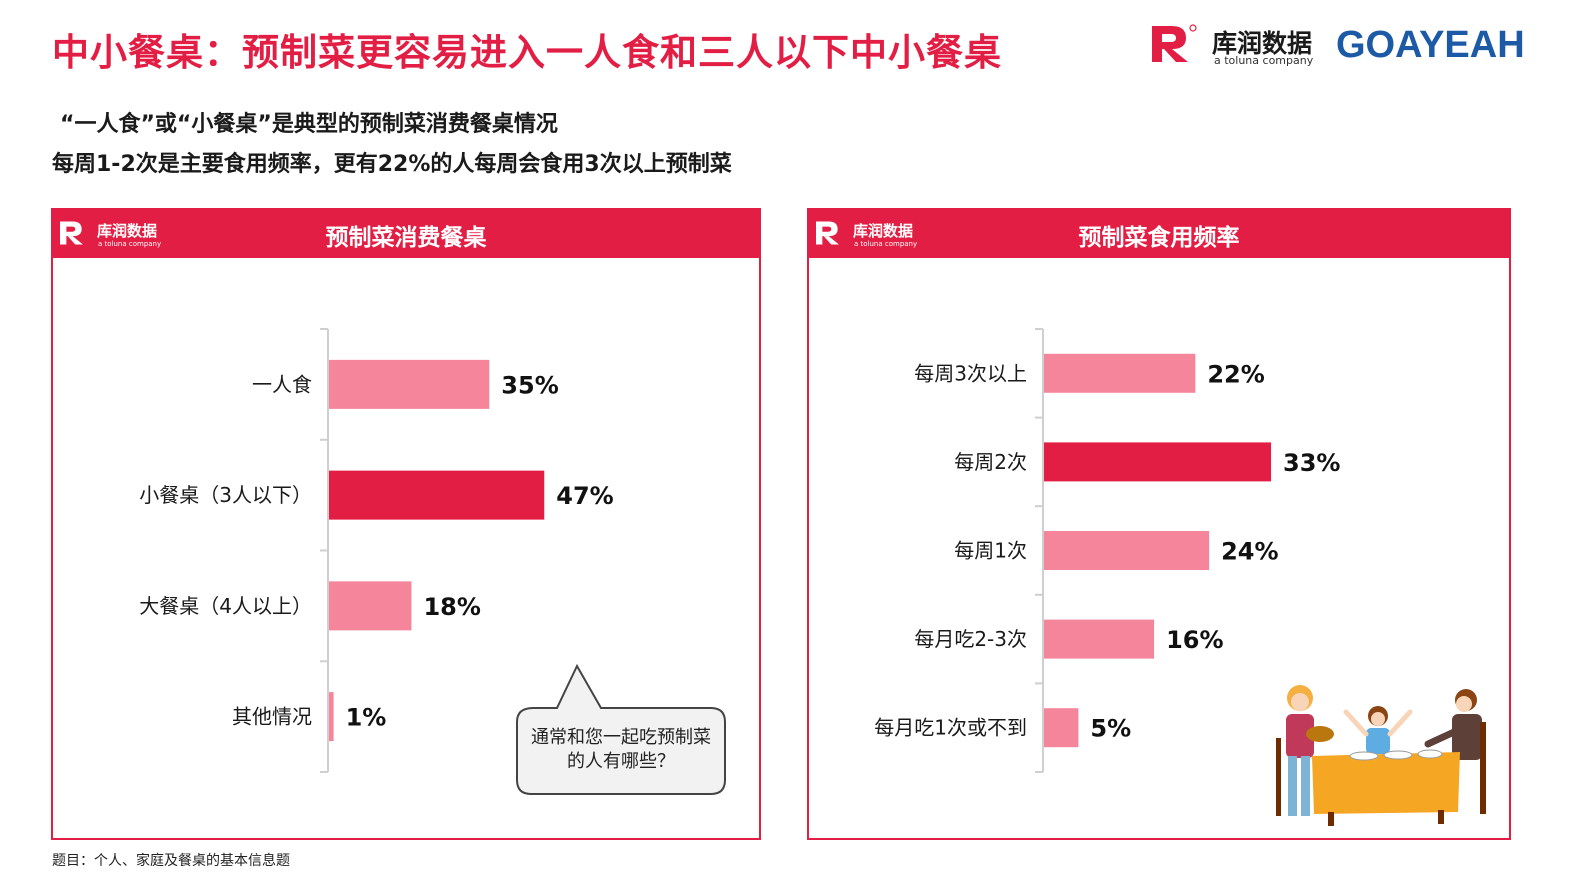 The image size is (1587, 892). Describe the element at coordinates (950, 728) in the screenshot. I see `category-label: 每月吃1次或不到` at that location.